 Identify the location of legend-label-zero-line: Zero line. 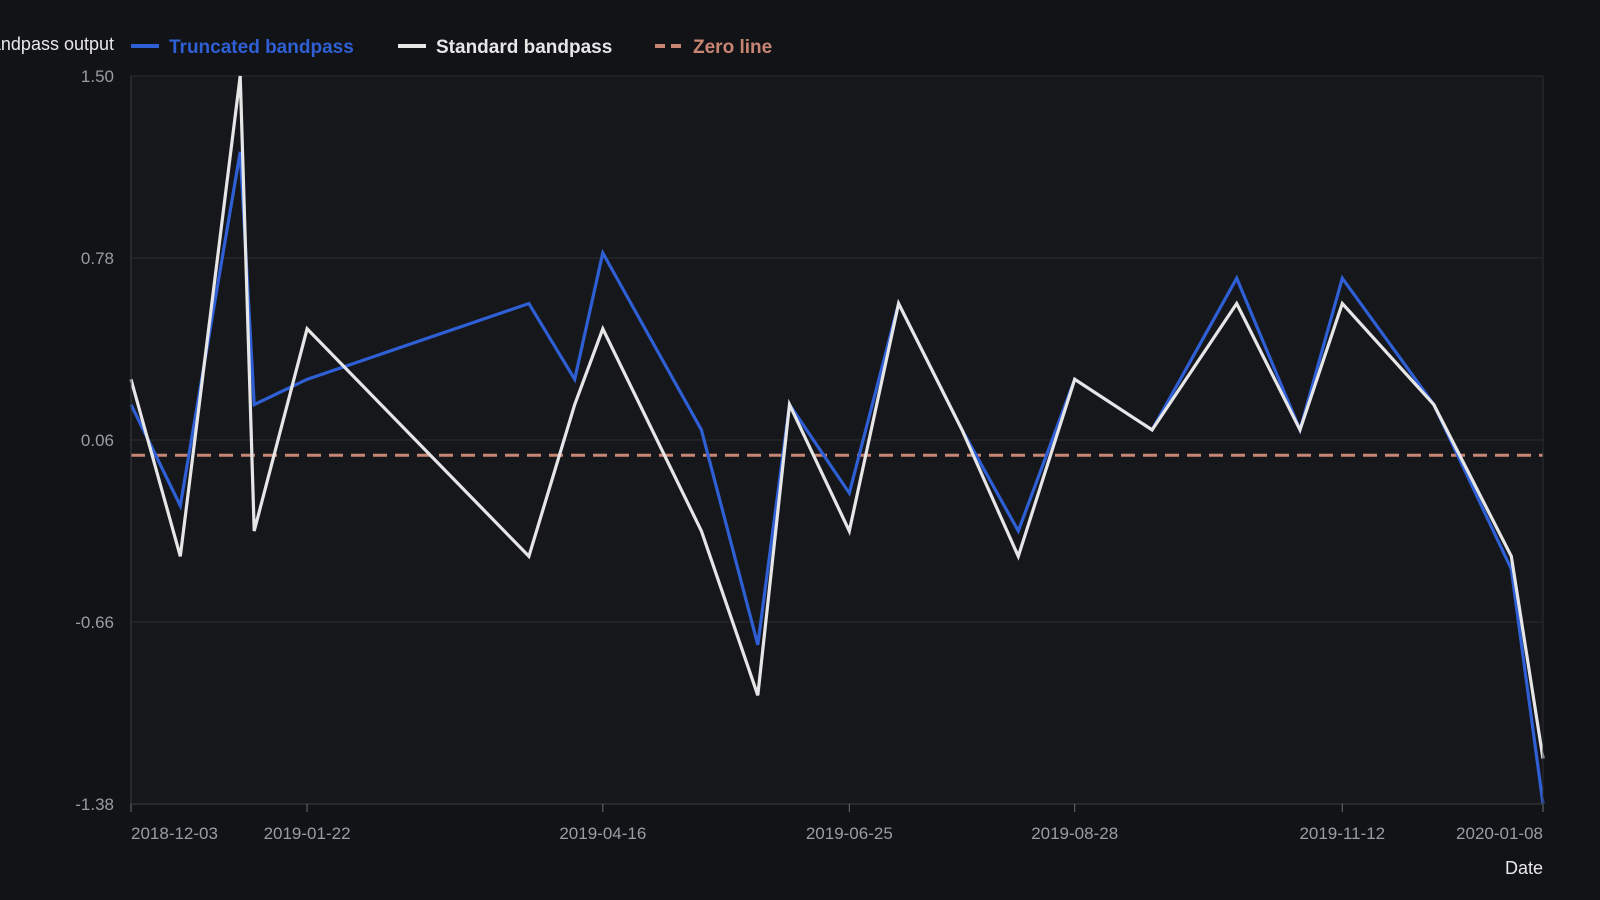
(732, 47).